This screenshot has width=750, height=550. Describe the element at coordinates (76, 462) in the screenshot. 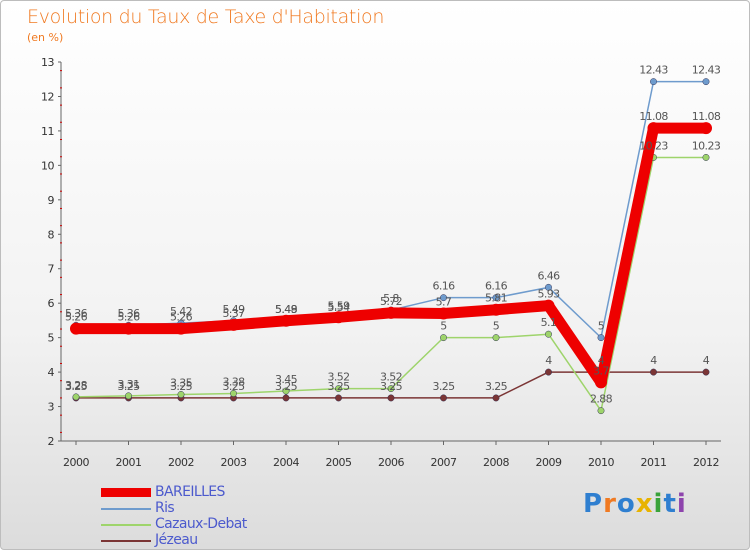

I see `x-tick-label: 2000` at that location.